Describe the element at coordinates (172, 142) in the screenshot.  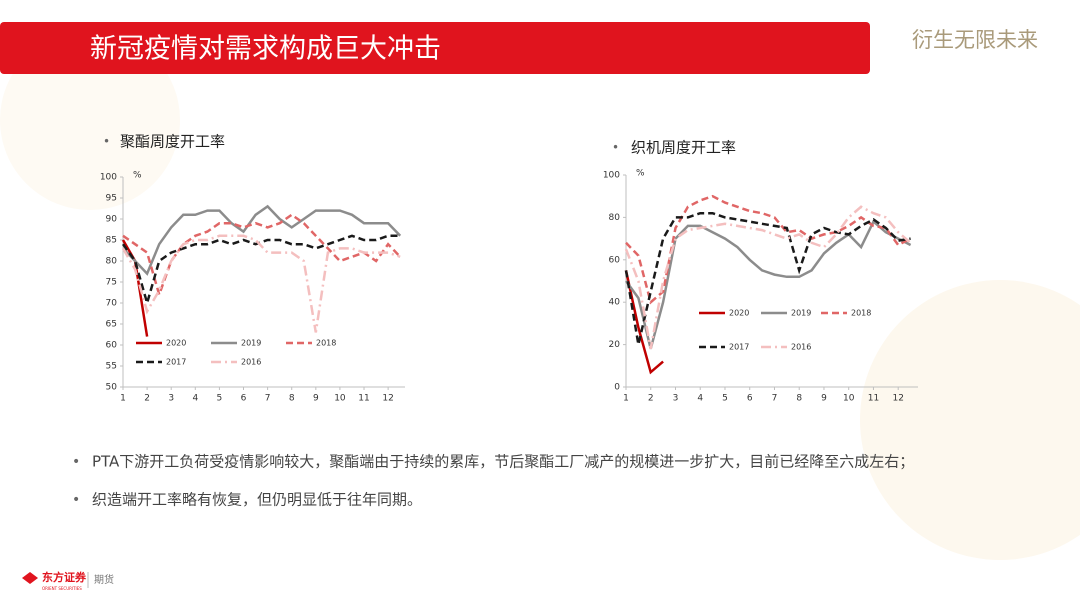
I see `chart-title: 聚酯周度开工率` at that location.